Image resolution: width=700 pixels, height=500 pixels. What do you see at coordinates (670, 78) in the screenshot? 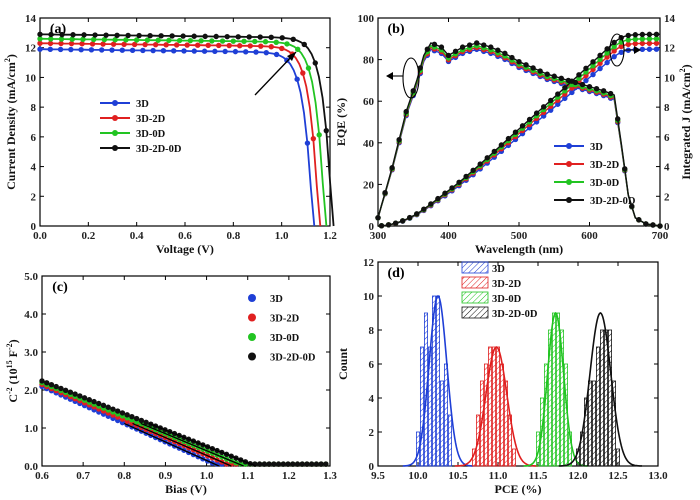
I see `y2-tick-label: 10` at bounding box center [670, 78].